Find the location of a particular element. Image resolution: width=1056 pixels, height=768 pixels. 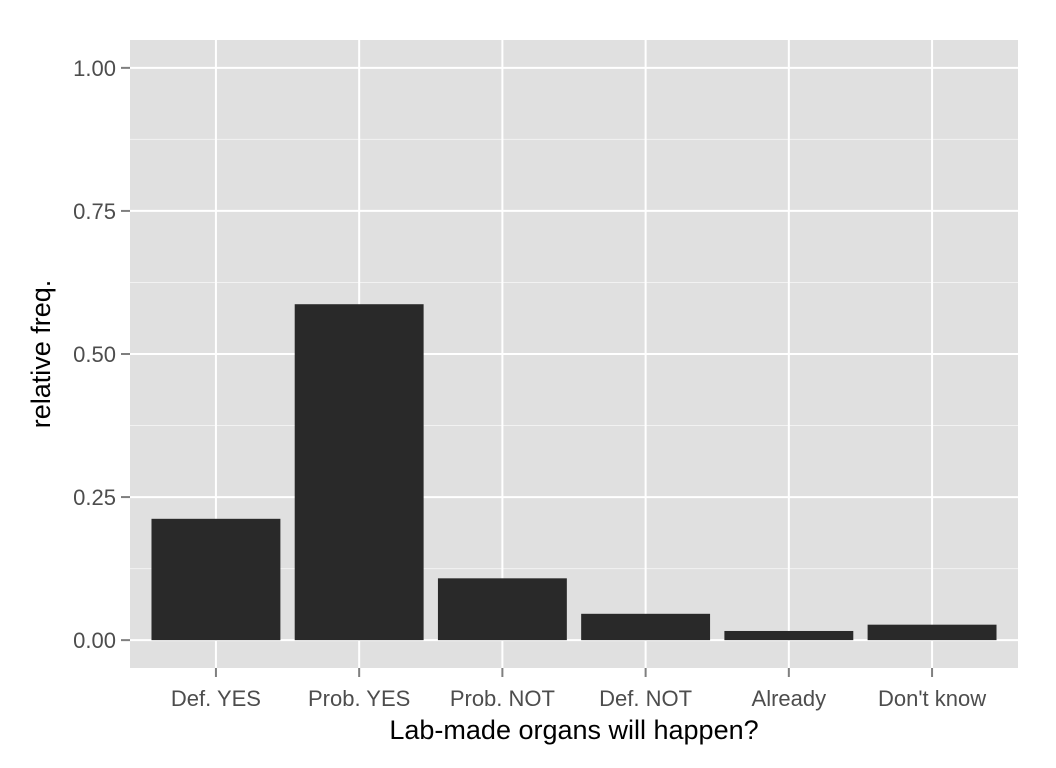

x-tick-label: Prob. YES is located at coordinates (359, 698).